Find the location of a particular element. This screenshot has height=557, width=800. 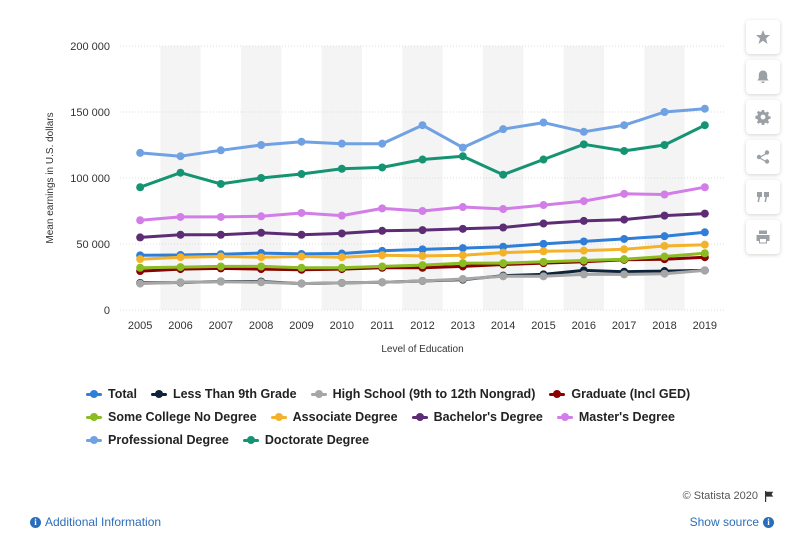

quote-icon is located at coordinates (763, 197).